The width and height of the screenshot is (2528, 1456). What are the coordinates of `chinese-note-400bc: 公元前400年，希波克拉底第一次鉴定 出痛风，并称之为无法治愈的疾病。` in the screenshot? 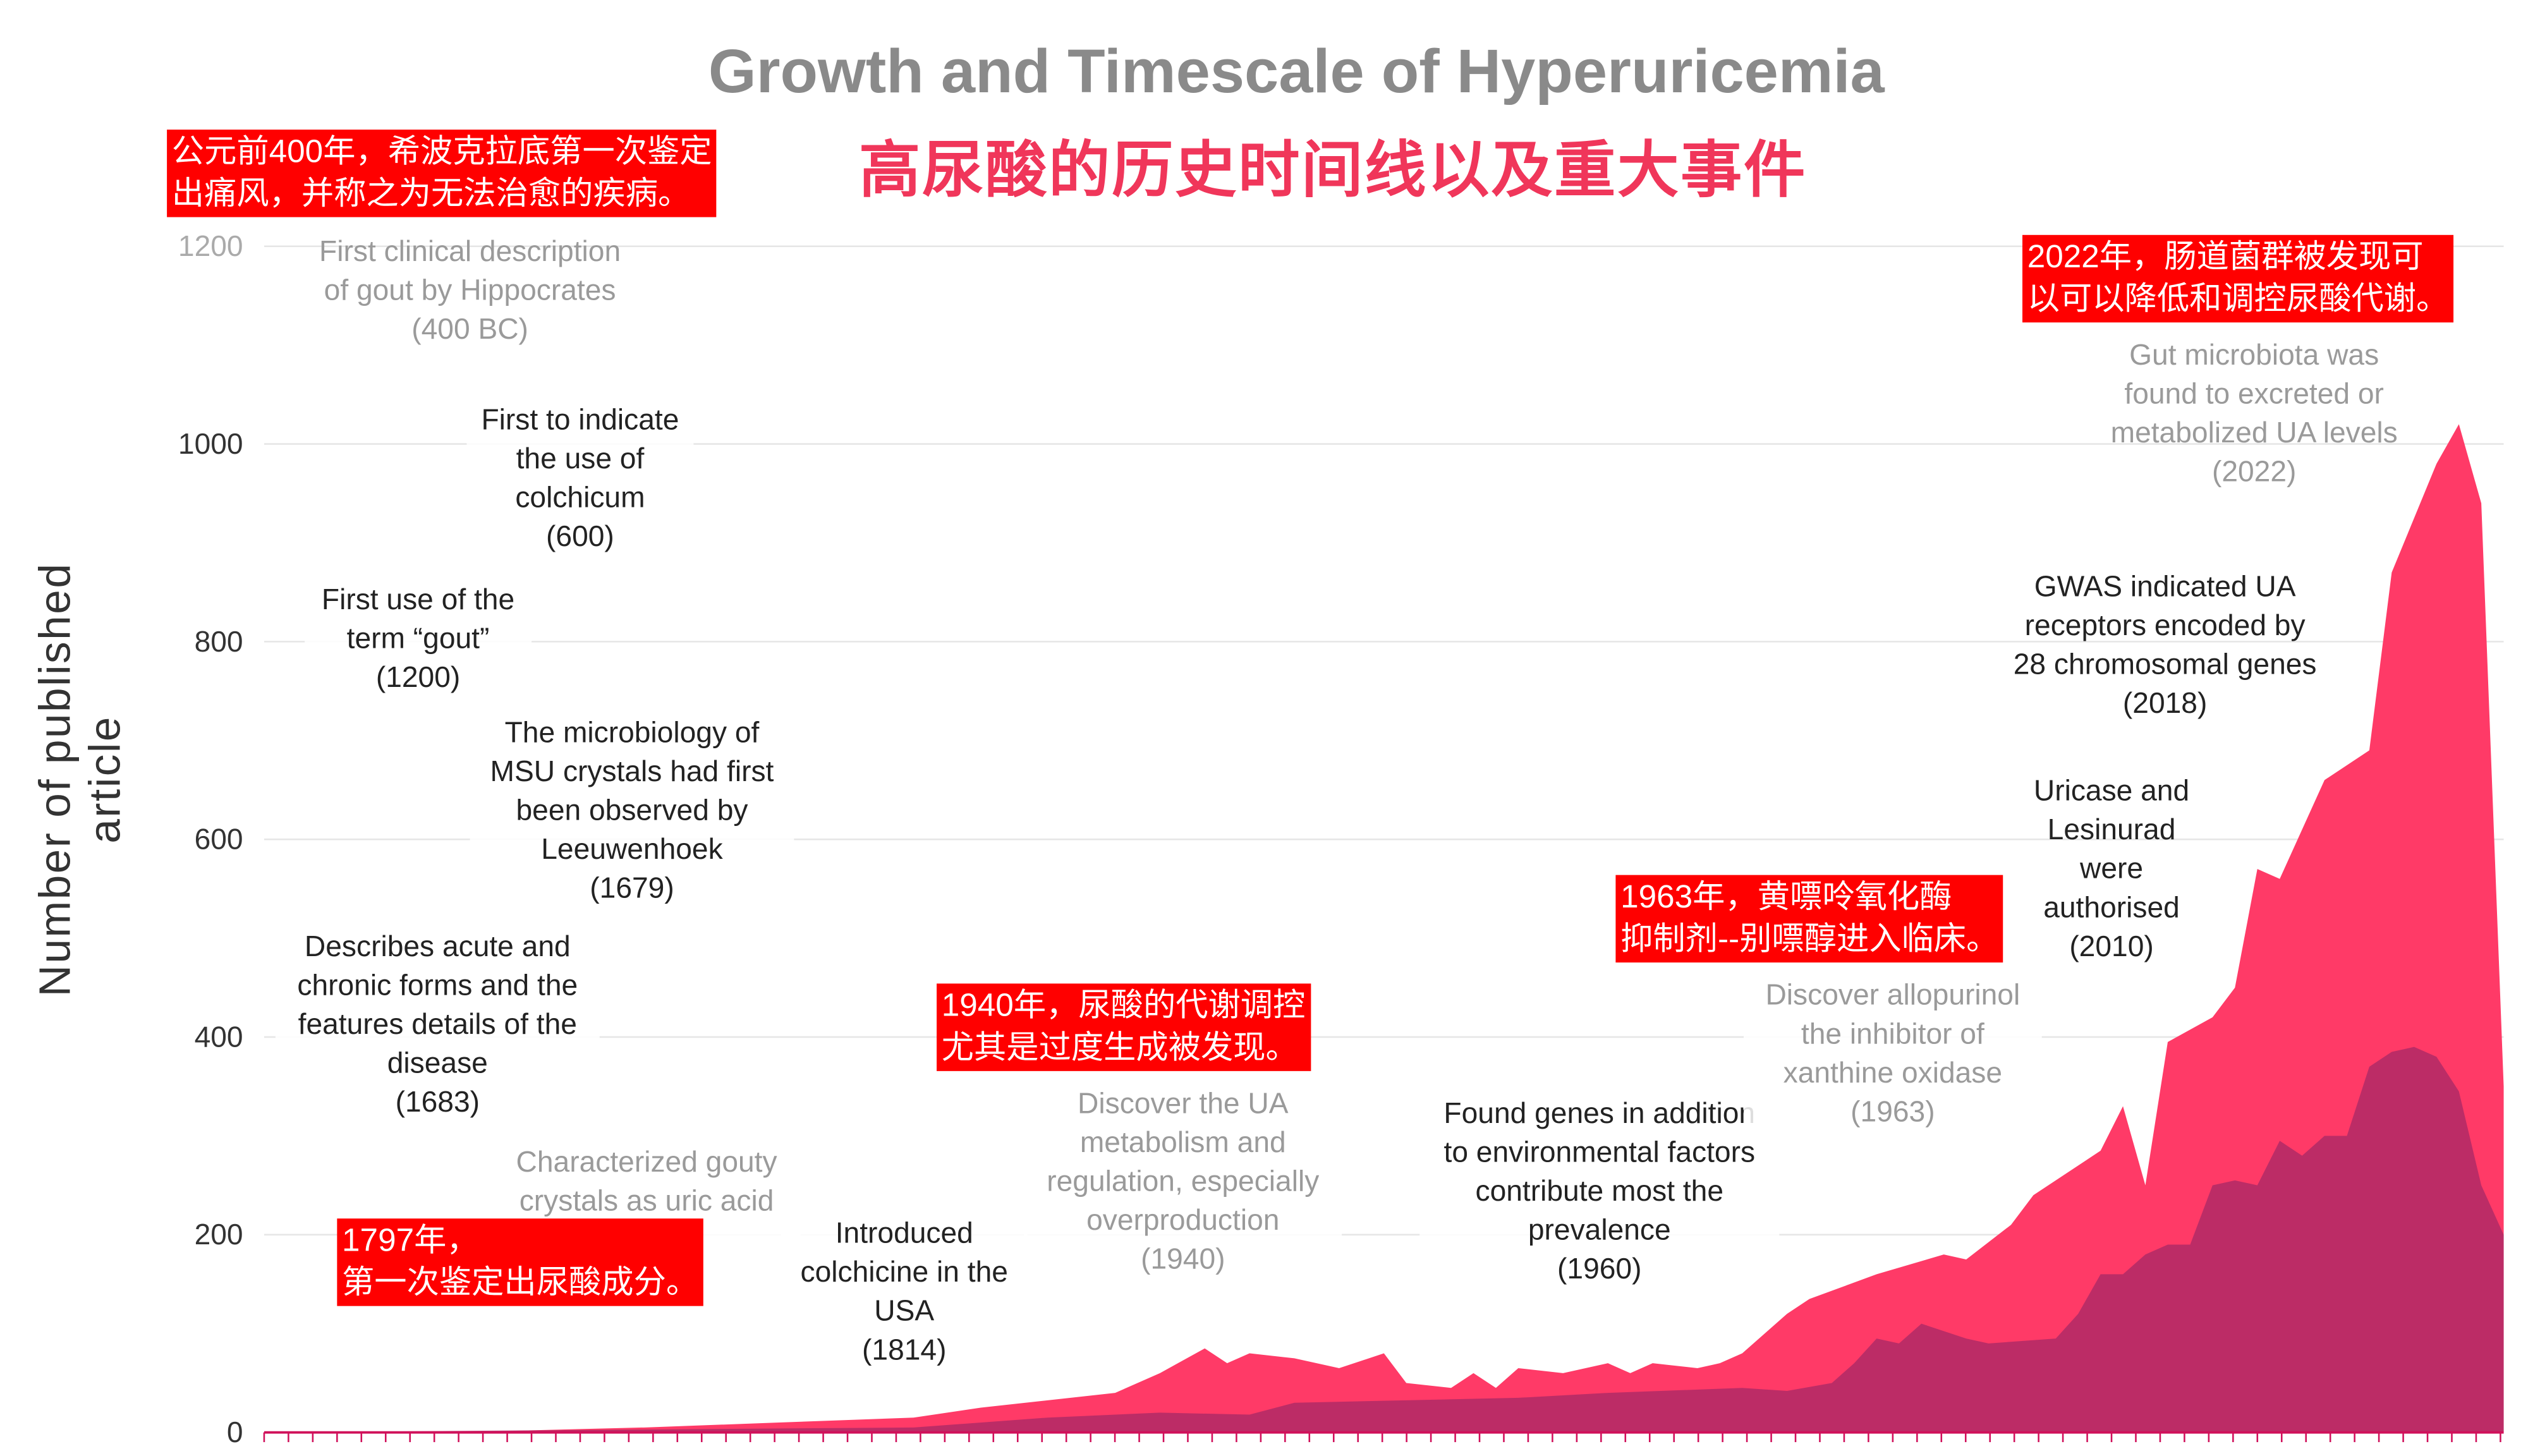 It's located at (442, 173).